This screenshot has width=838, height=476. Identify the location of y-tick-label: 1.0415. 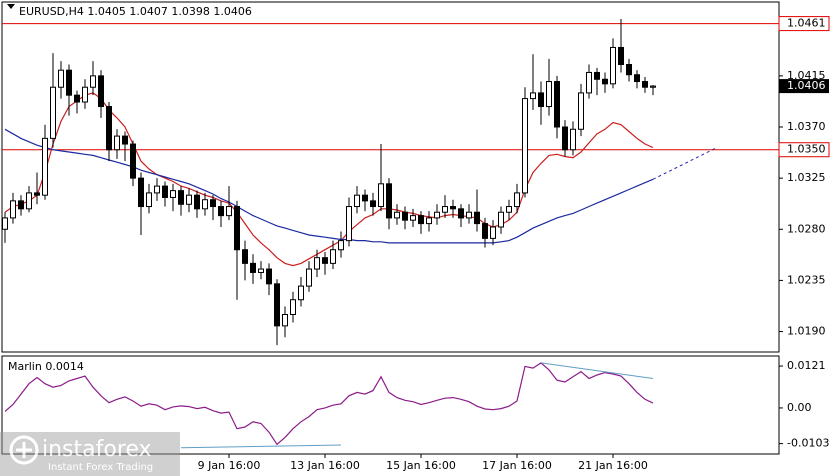
(806, 75).